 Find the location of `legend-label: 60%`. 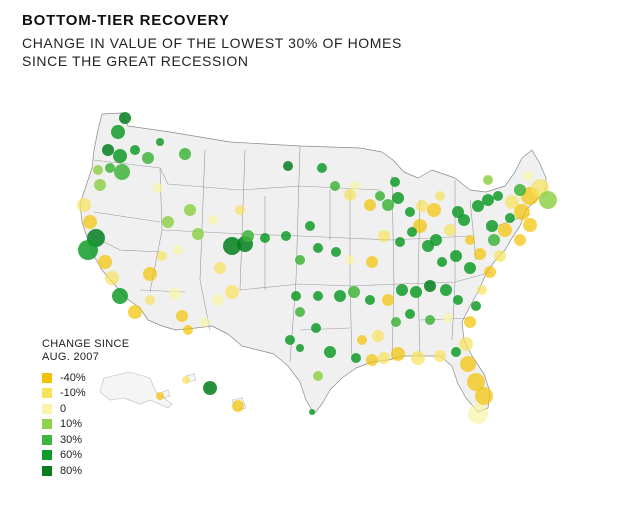

legend-label: 60% is located at coordinates (71, 455).